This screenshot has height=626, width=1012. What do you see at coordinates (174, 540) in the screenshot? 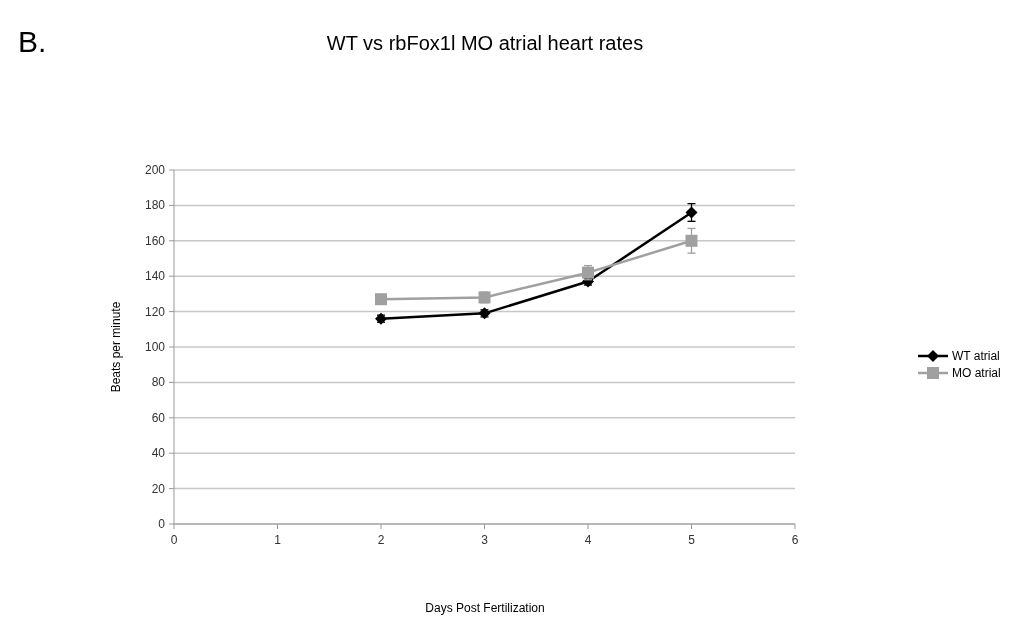
I see `x-tick-label: 0` at bounding box center [174, 540].